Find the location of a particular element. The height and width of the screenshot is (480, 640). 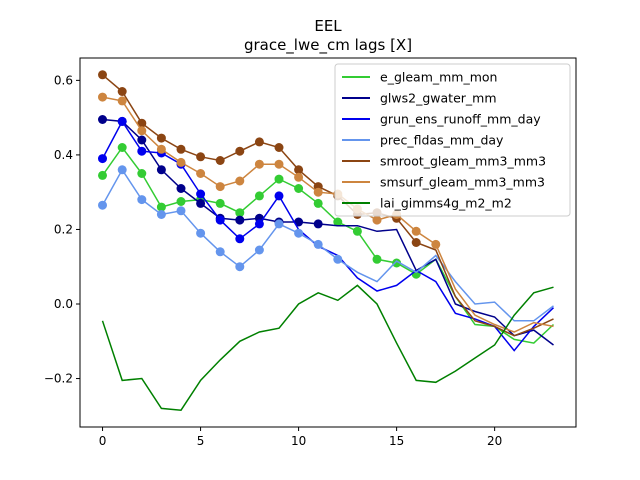

x-tick-label: 10 is located at coordinates (298, 441).